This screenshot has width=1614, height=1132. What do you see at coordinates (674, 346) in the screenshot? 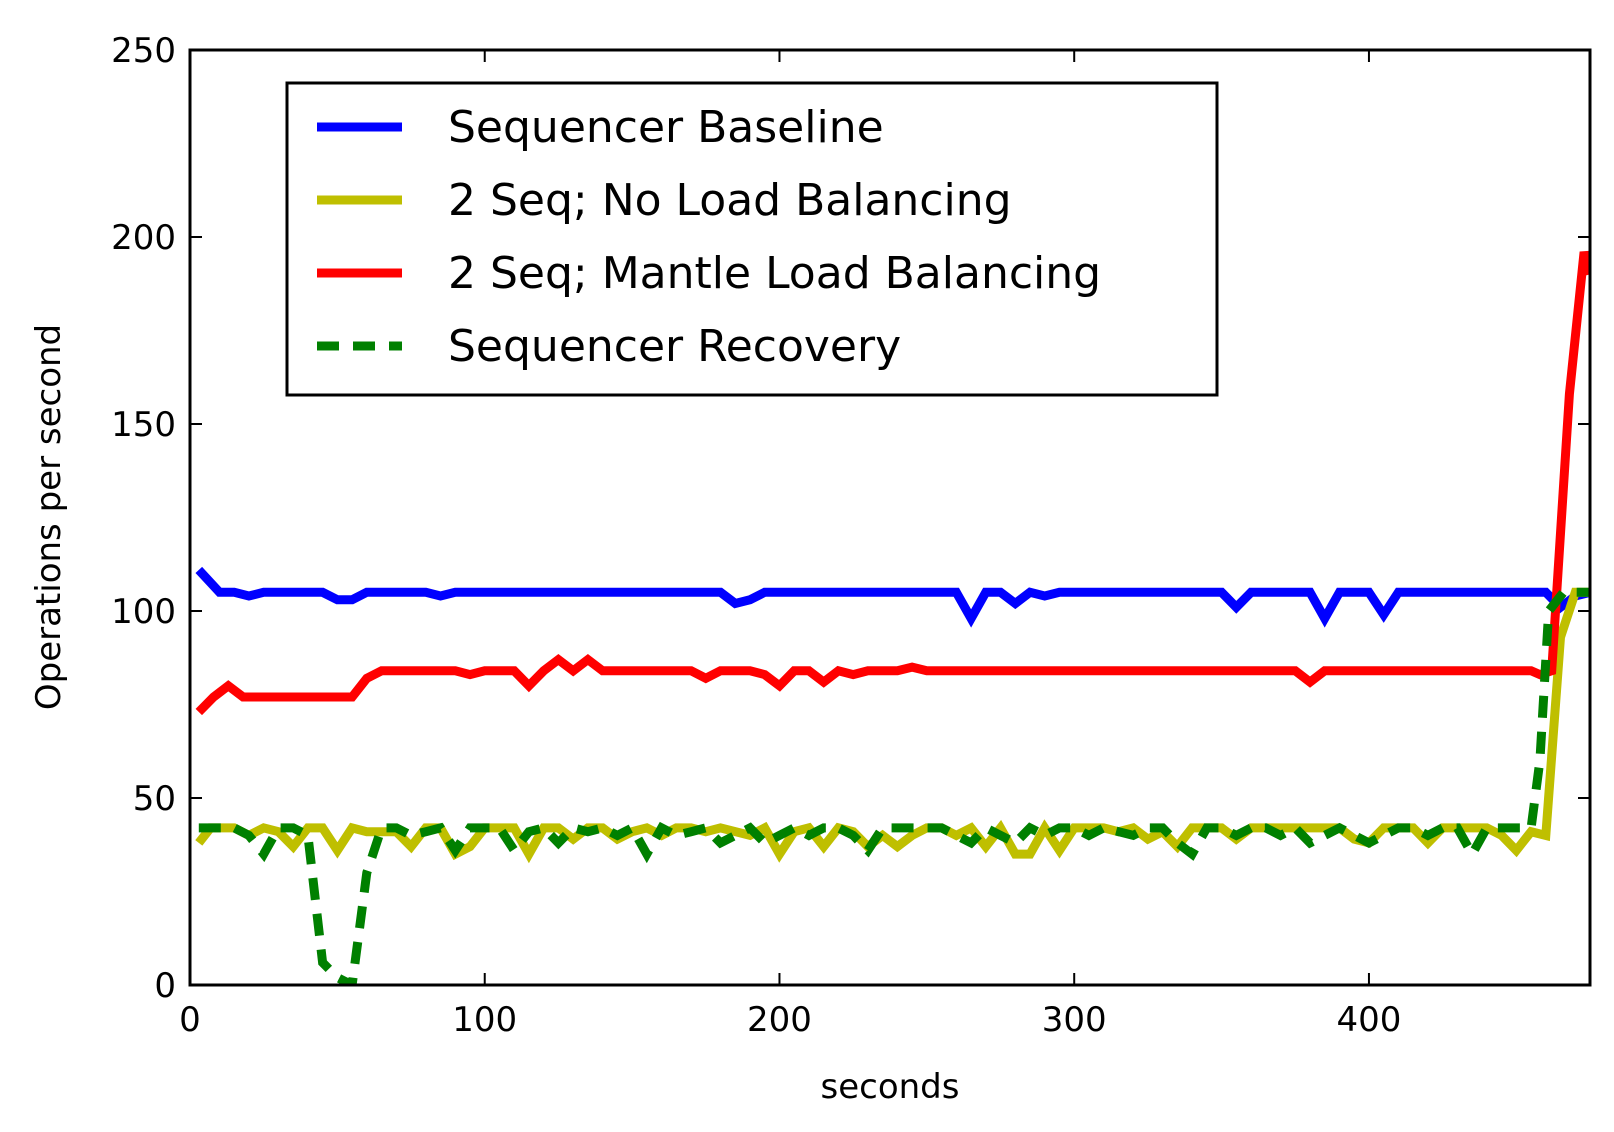
I see `legend-label-sequencer-recovery: Sequencer Recovery` at bounding box center [674, 346].